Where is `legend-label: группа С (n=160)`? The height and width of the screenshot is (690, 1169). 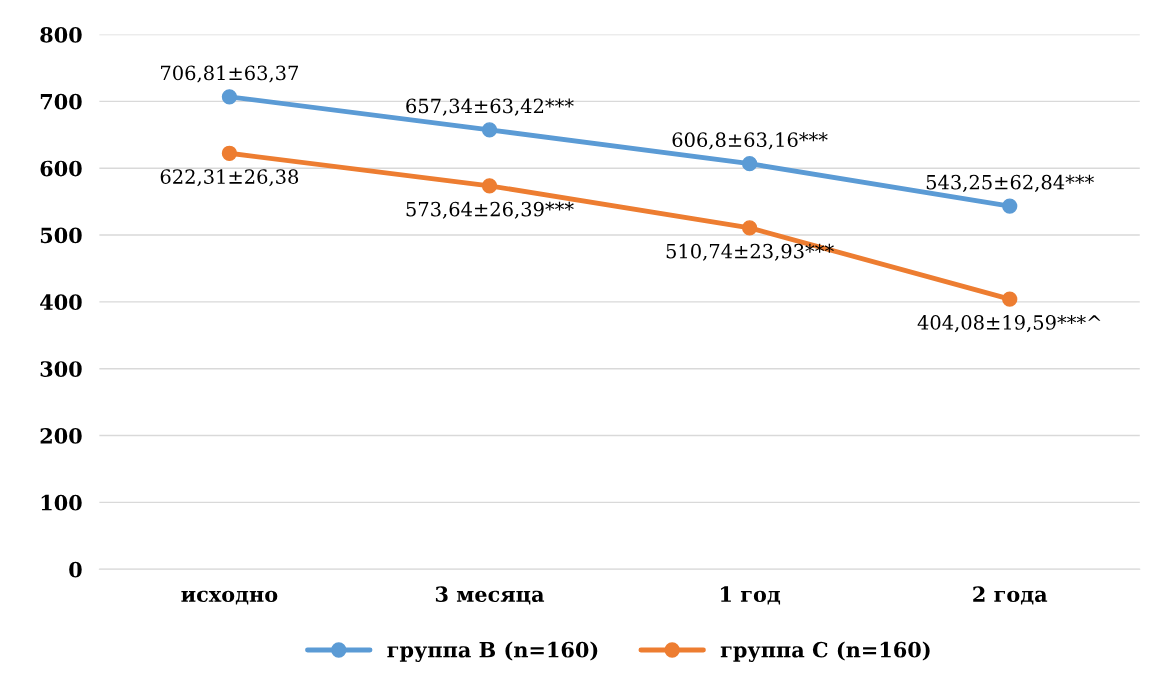
legend-label: группа С (n=160) is located at coordinates (825, 651).